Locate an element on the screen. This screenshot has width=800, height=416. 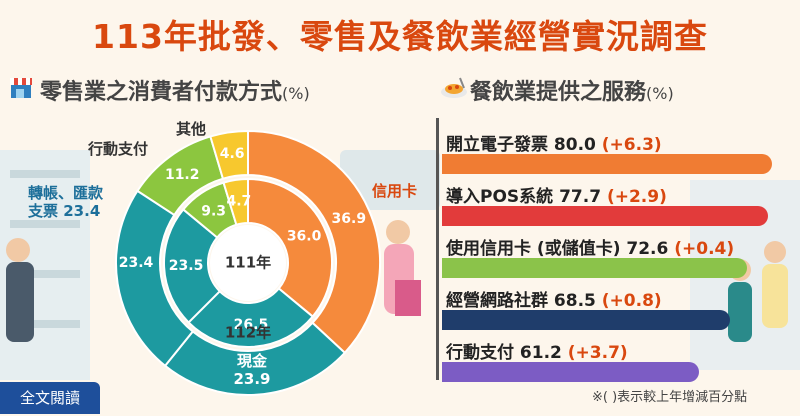
outer-transfer-value-label: 23.4 is located at coordinates (136, 263).